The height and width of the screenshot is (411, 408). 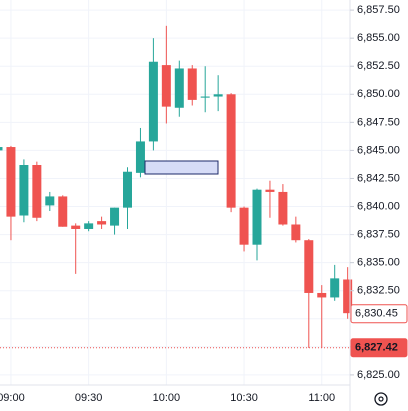 What do you see at coordinates (378, 150) in the screenshot?
I see `y-tick-label: 6,845.00` at bounding box center [378, 150].